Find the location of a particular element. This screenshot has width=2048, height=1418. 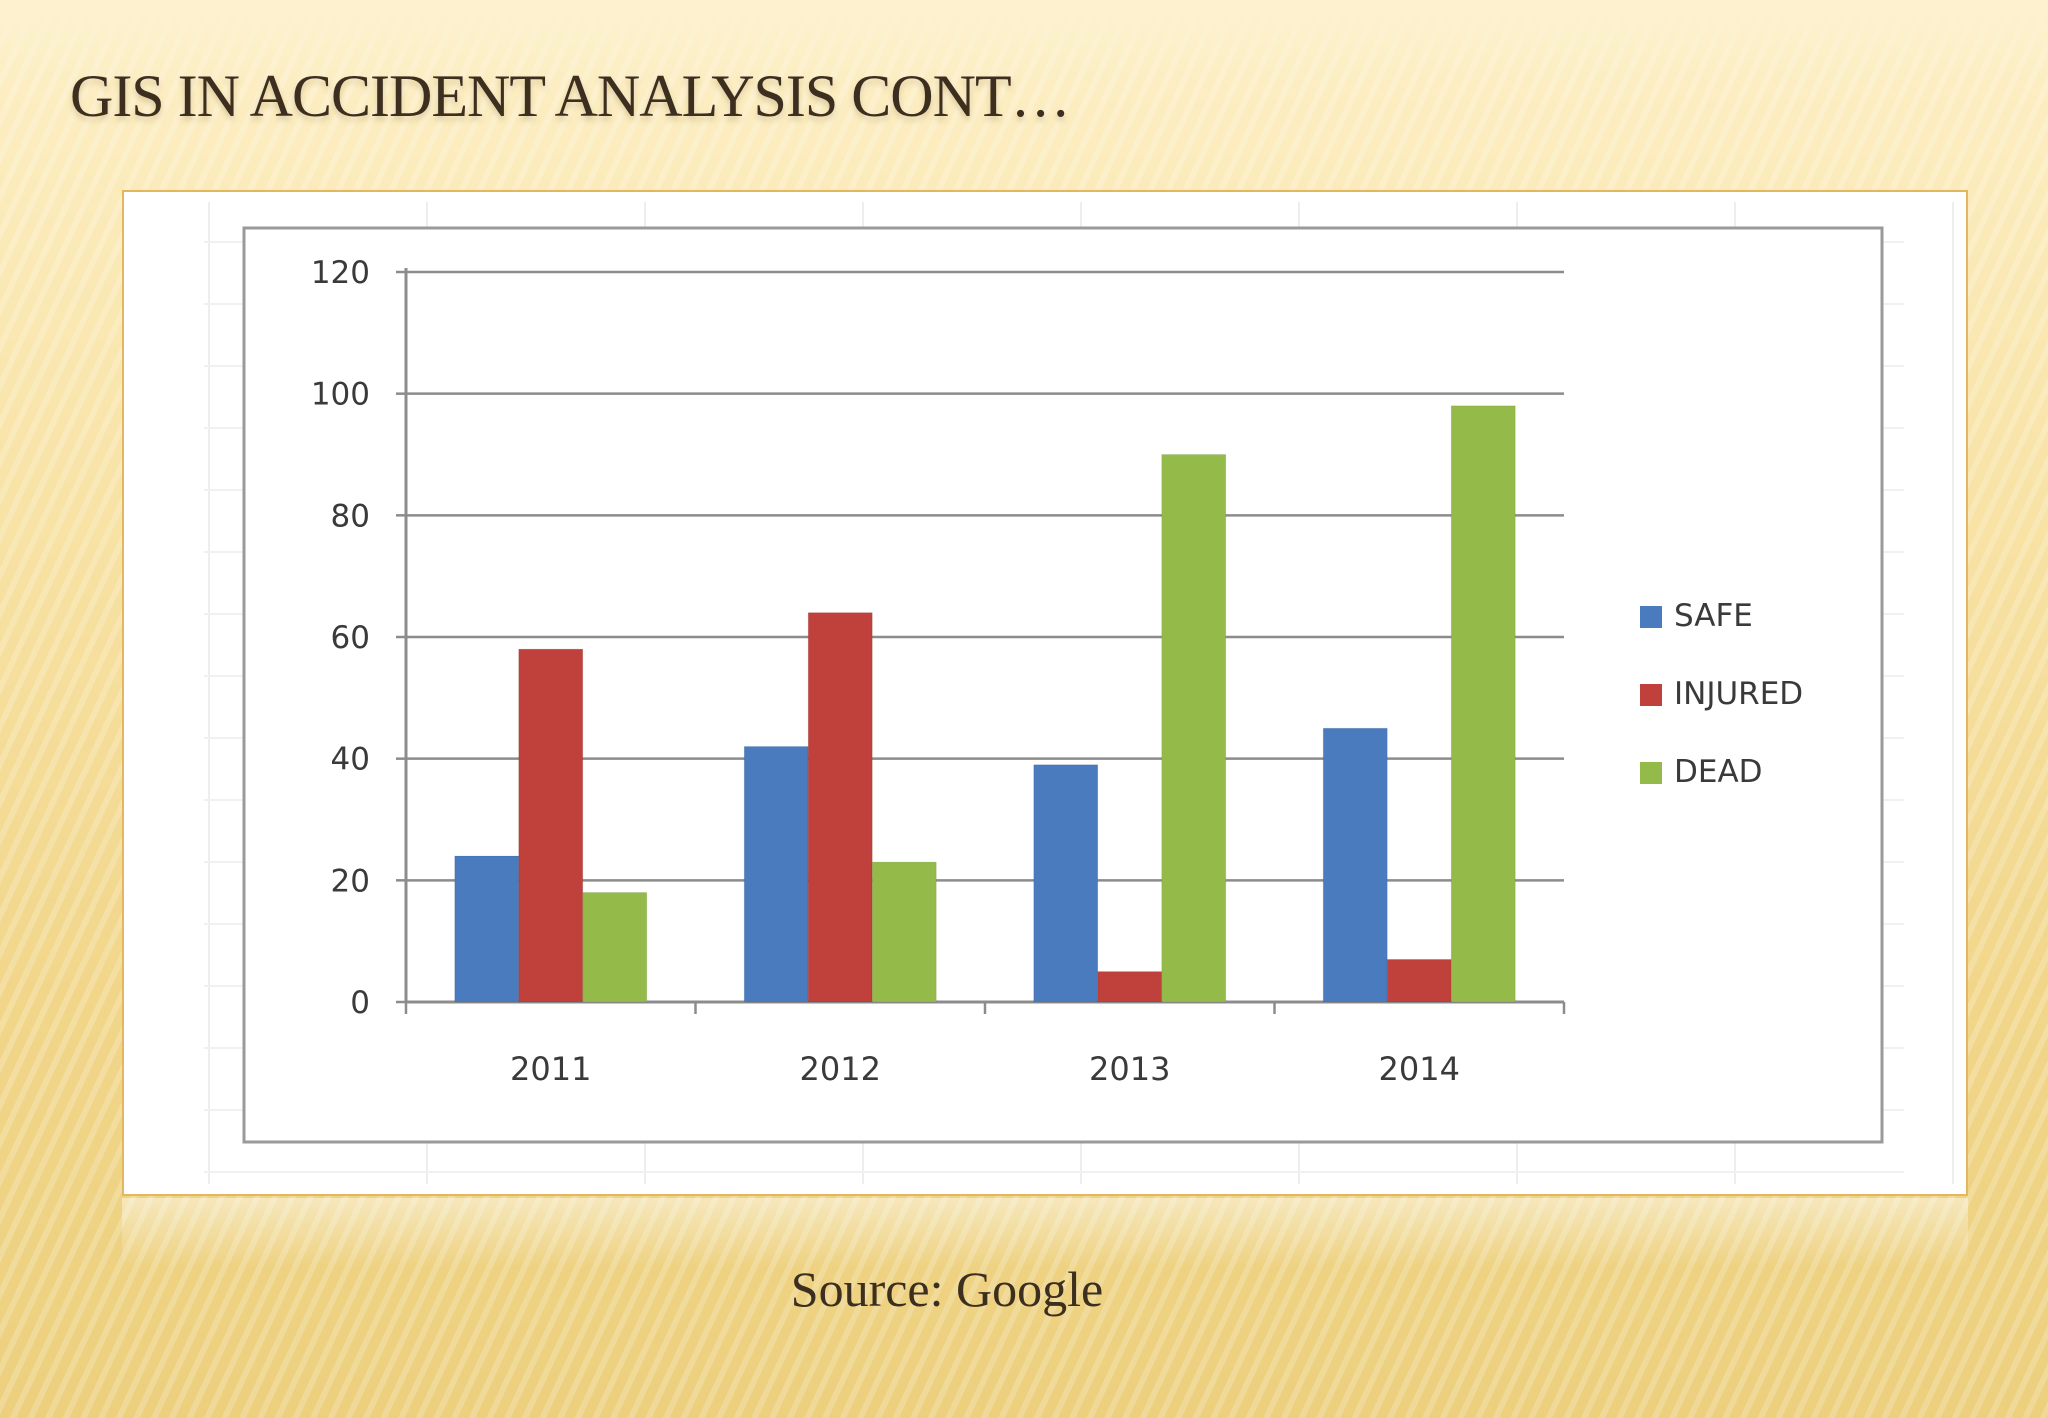

bar-injured-2013 is located at coordinates (1130, 987).